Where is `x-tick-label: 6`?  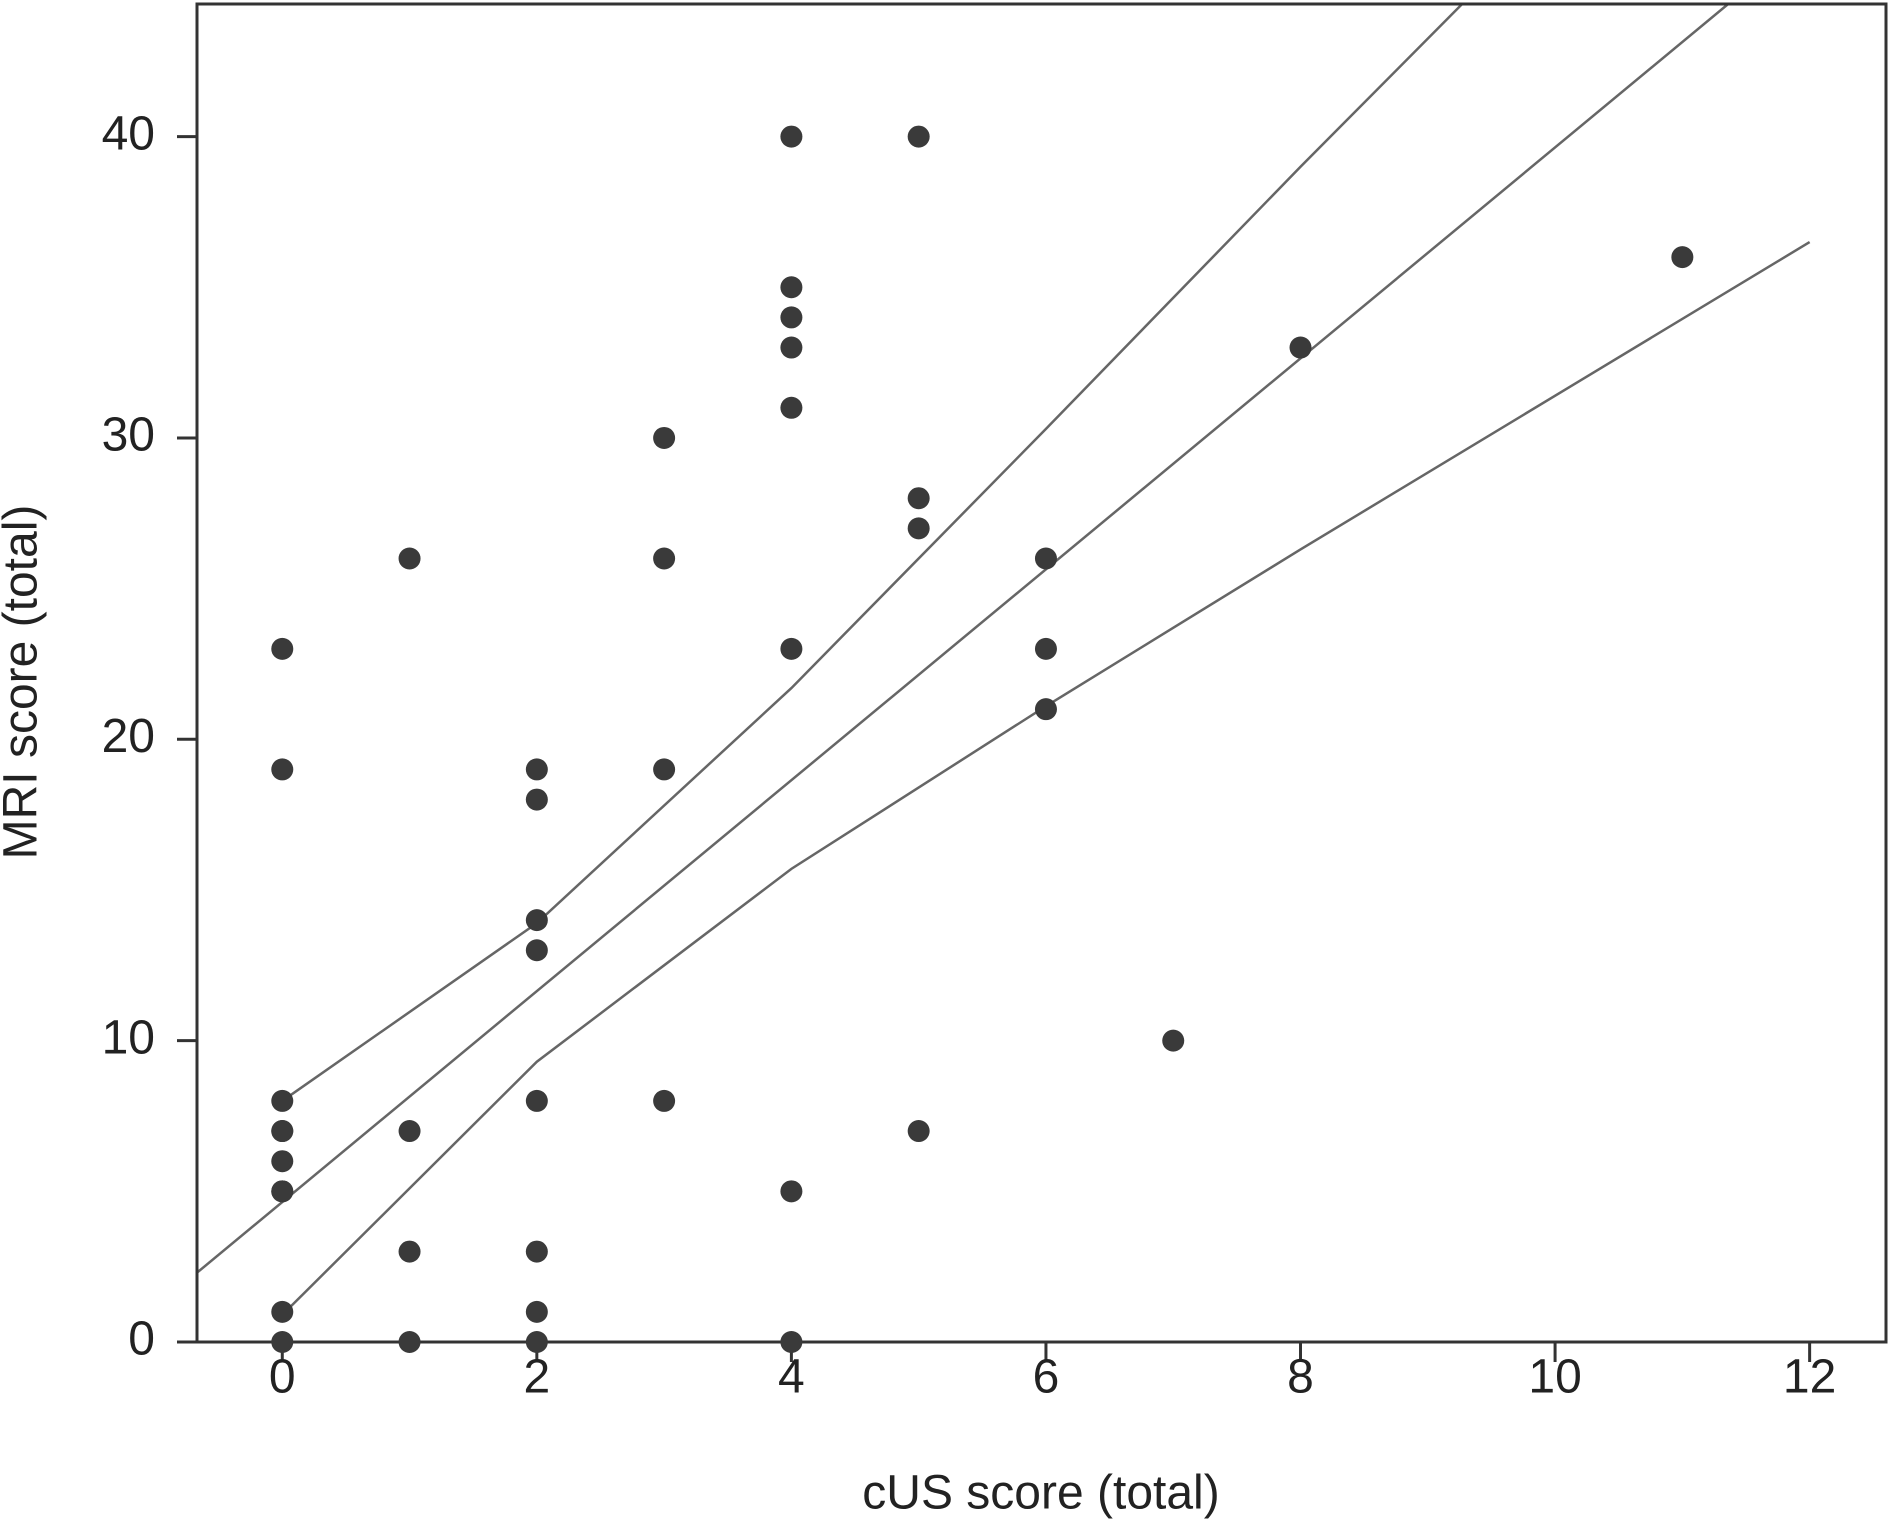
x-tick-label: 6 is located at coordinates (1046, 1377).